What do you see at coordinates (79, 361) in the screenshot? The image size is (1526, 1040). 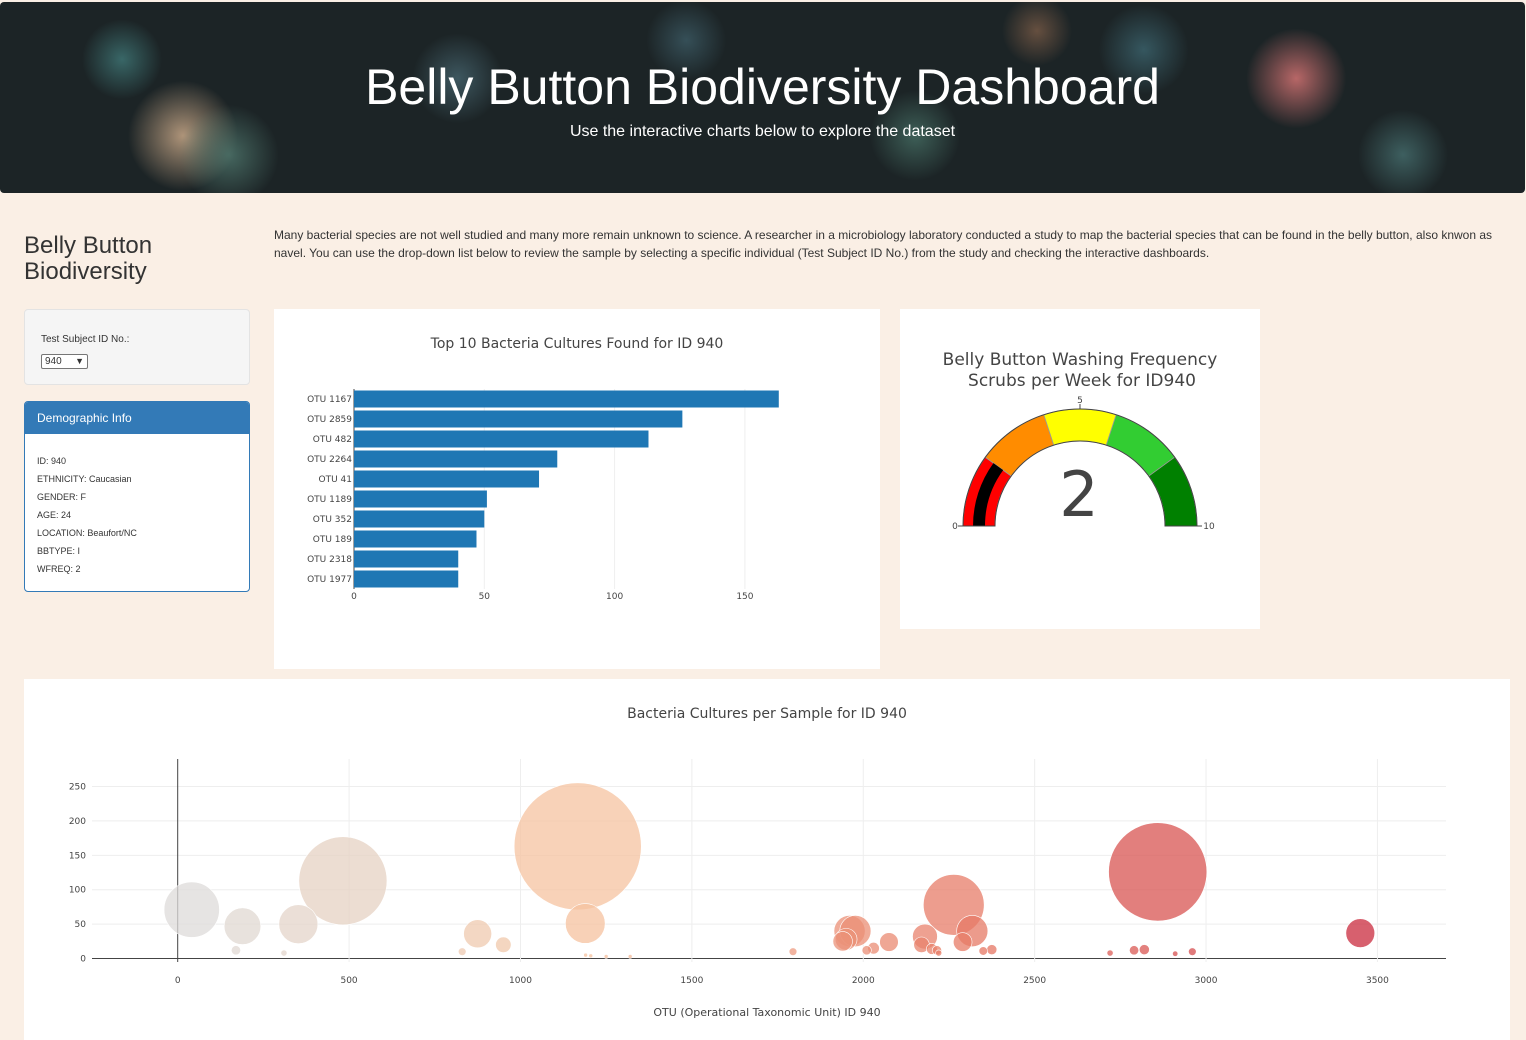 I see `chevron-down-icon: ▼` at bounding box center [79, 361].